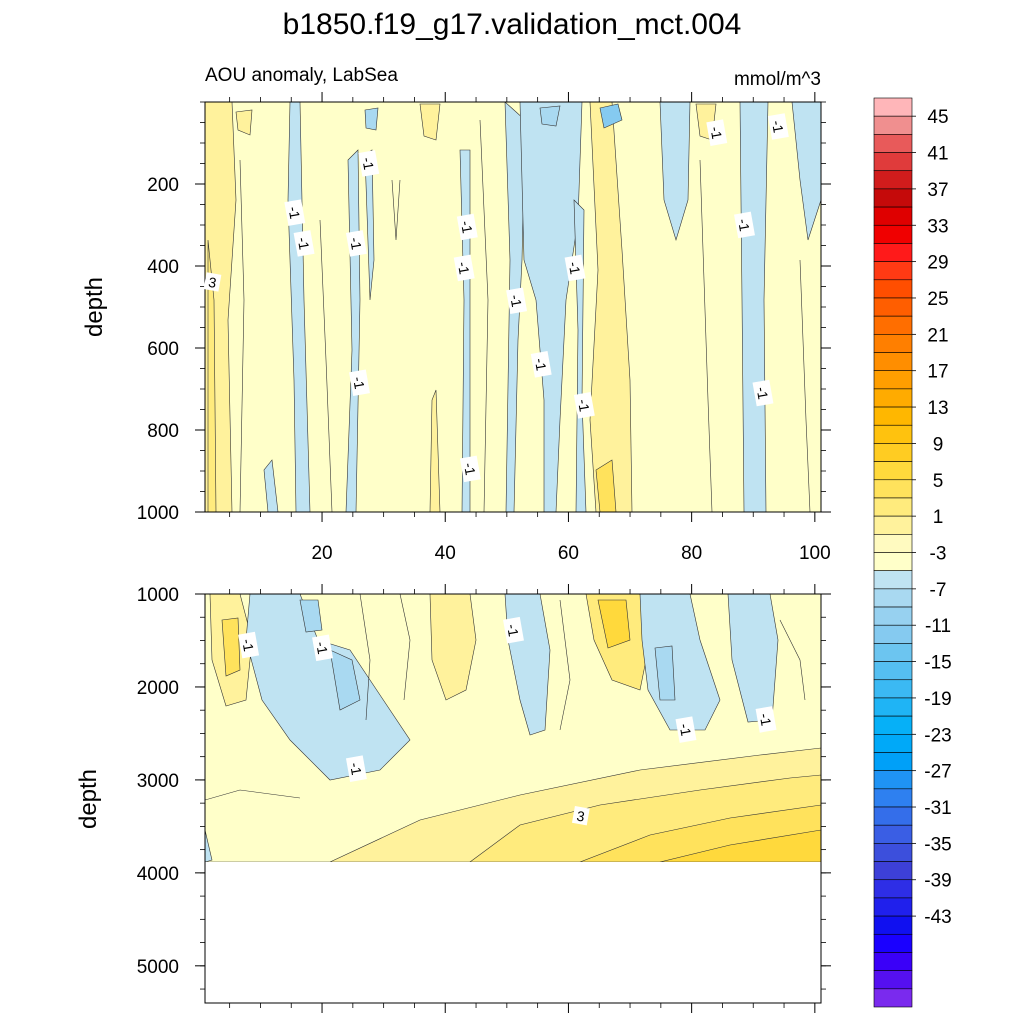 This screenshot has width=1024, height=1024. I want to click on y-tick-label: 600, so click(163, 349).